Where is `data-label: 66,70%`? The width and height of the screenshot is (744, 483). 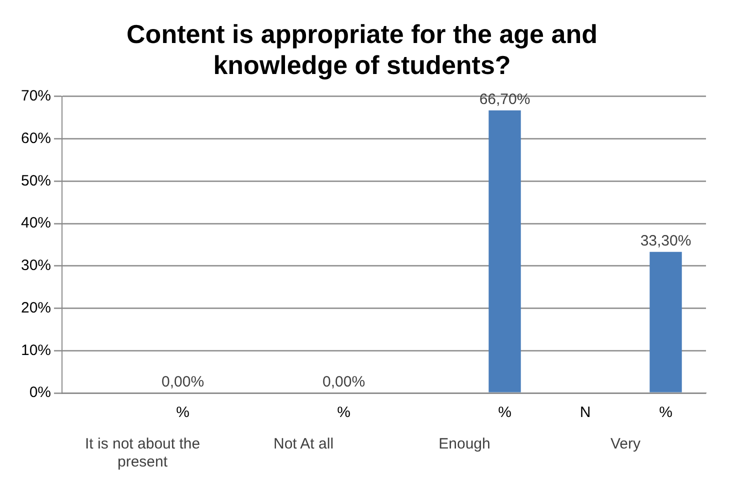 data-label: 66,70% is located at coordinates (504, 99).